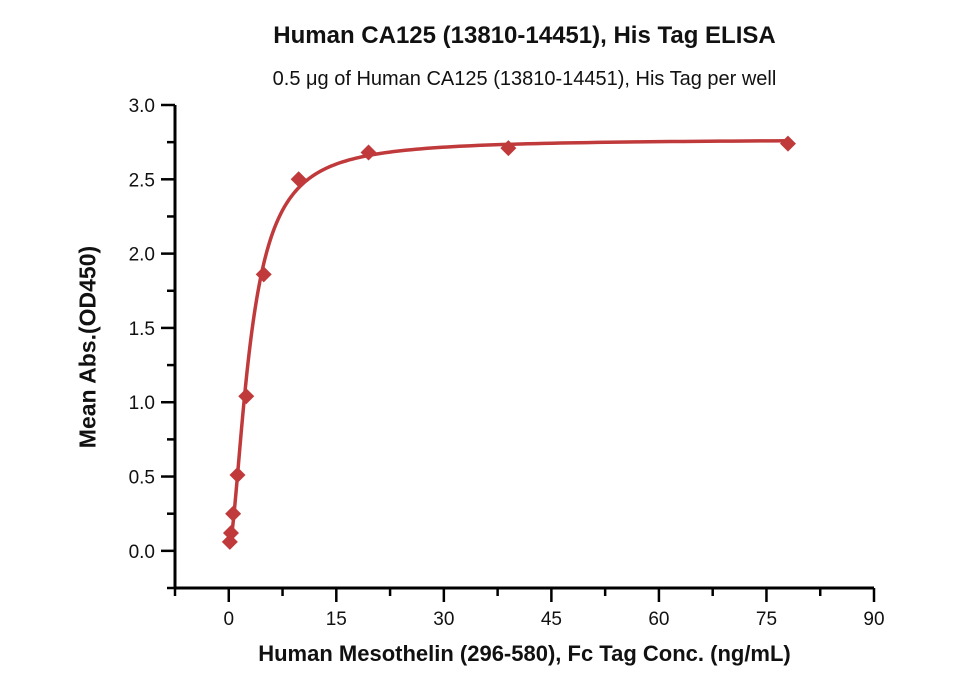 The width and height of the screenshot is (959, 685). What do you see at coordinates (524, 35) in the screenshot?
I see `chart-title: Human CA125 (13810-14451), His Tag ELISA` at bounding box center [524, 35].